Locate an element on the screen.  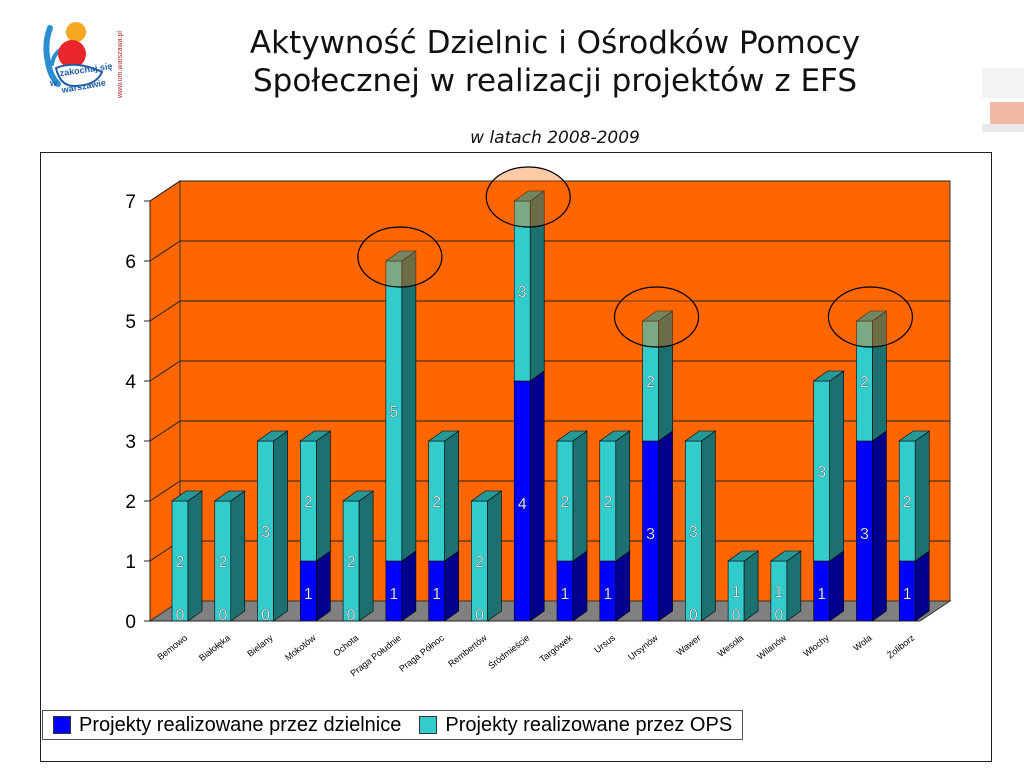
y-tick-label: 6 is located at coordinates (130, 262).